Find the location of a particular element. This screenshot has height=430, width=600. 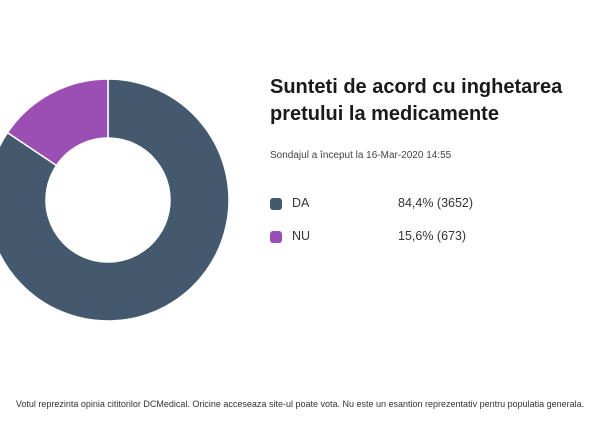

legend-value: 84,4% (3652) is located at coordinates (436, 203).